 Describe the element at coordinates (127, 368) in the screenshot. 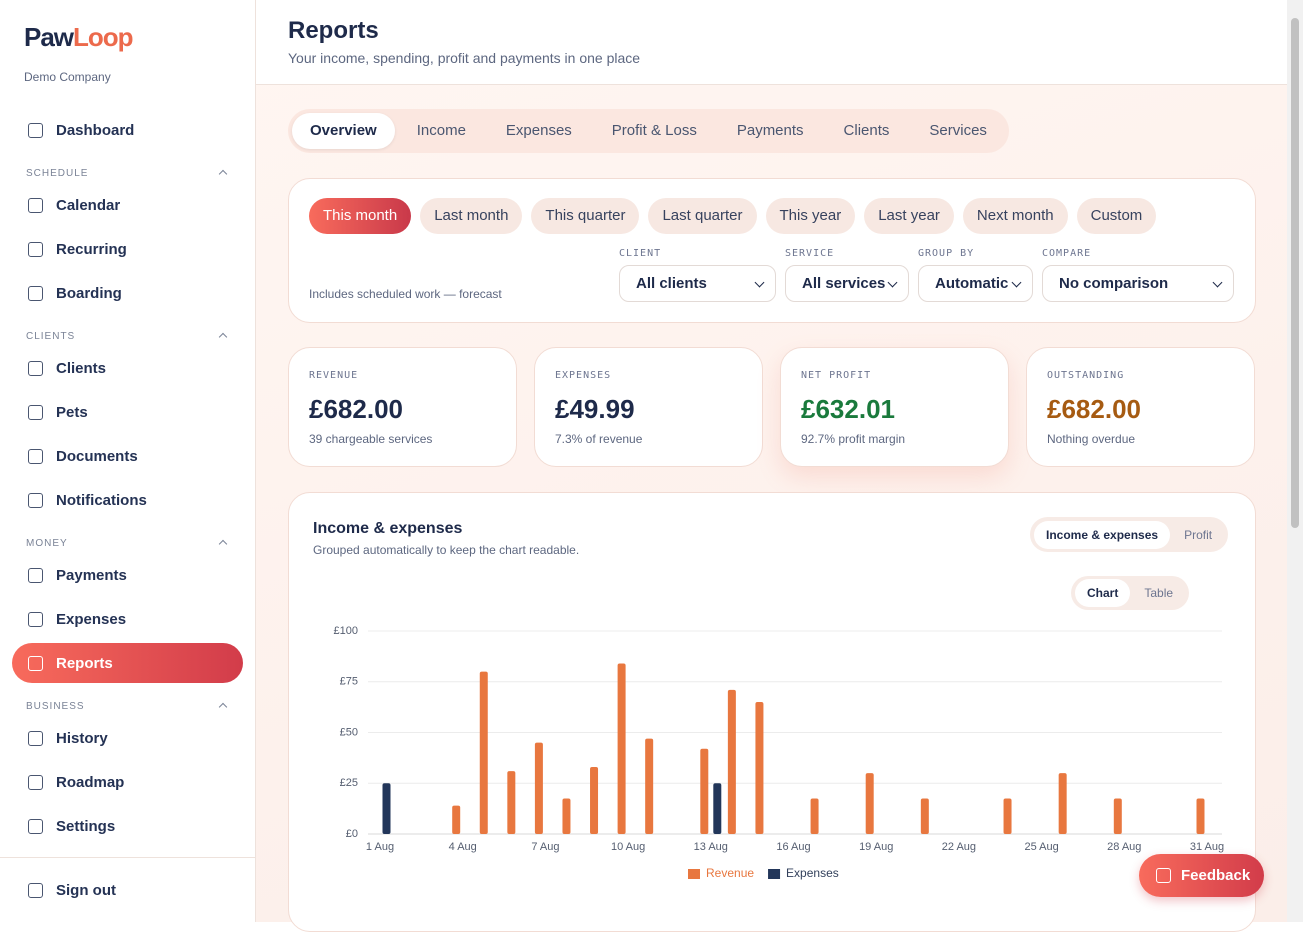

I see `nav-item: Clients` at that location.